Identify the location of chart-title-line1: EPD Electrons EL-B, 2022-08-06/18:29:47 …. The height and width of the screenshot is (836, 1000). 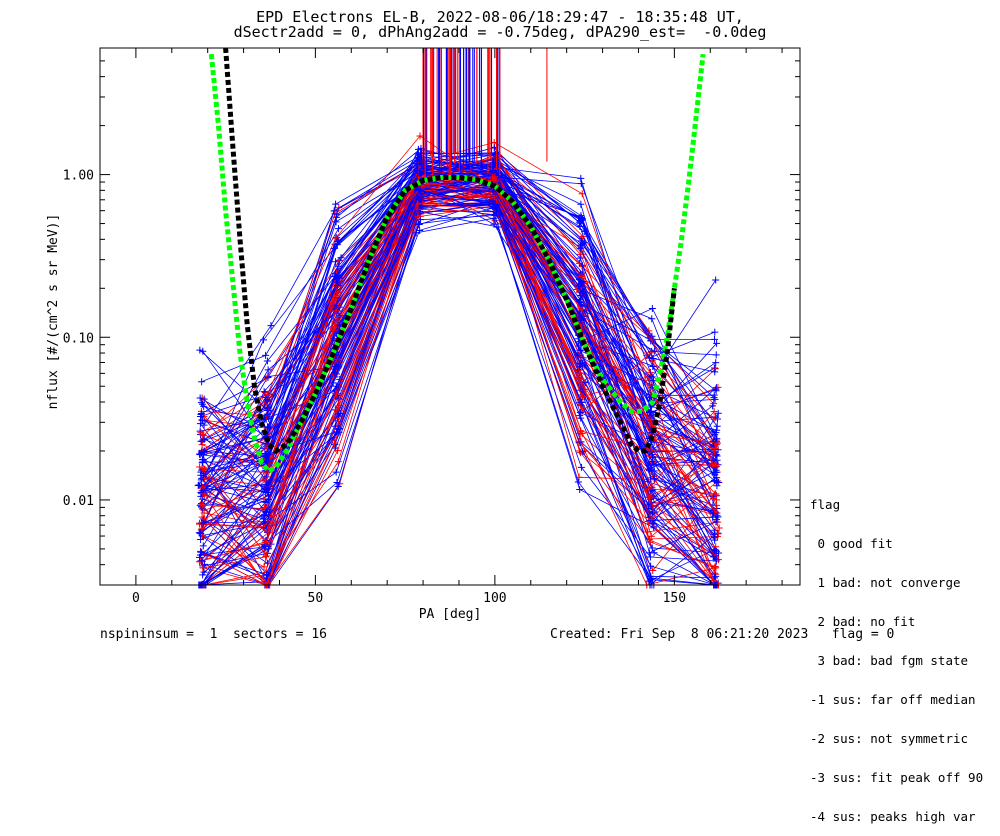
(500, 17).